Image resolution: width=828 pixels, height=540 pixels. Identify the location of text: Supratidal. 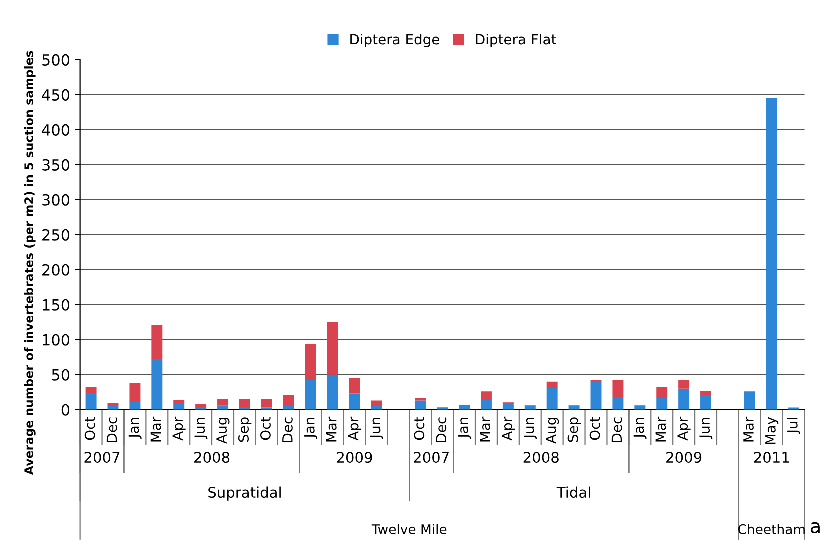
(244, 493).